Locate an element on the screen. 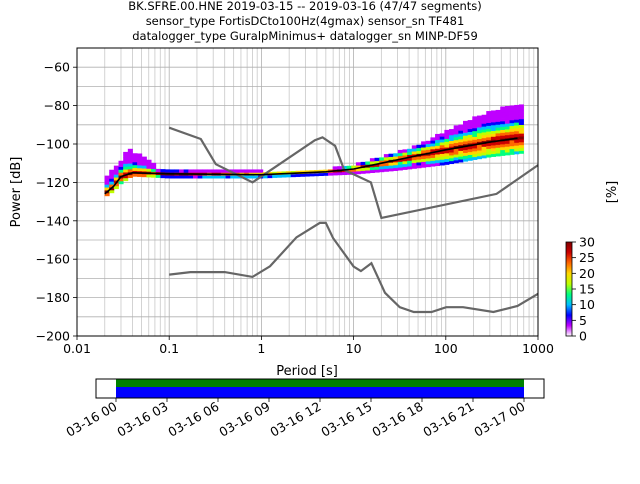 The image size is (640, 484). noise-model-nhnm is located at coordinates (353, 173).